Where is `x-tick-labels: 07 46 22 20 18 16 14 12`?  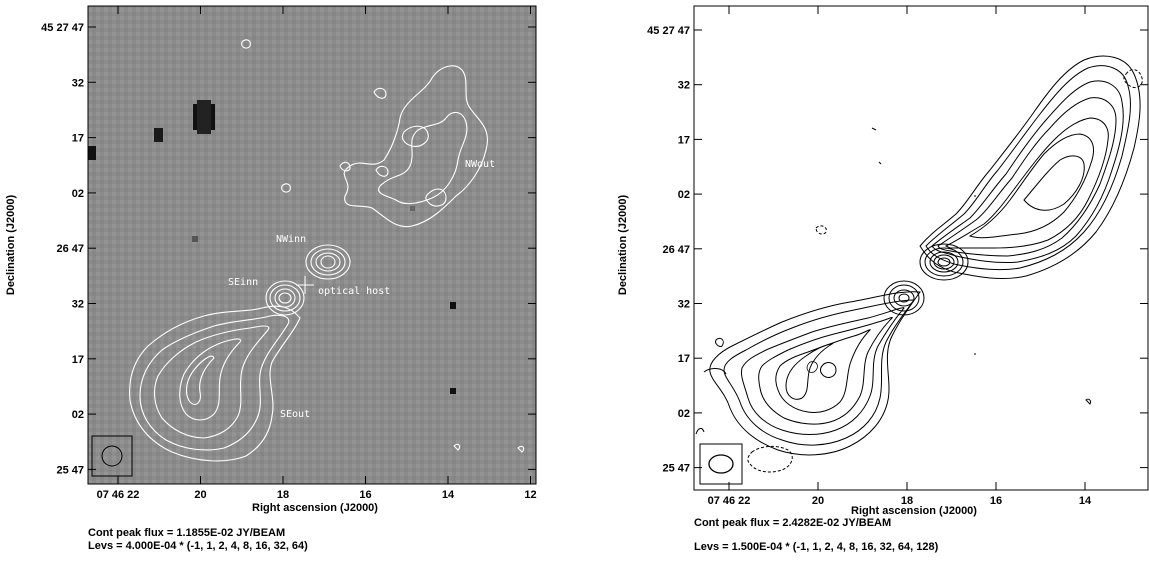
x-tick-labels: 07 46 22 20 18 16 14 12 is located at coordinates (317, 495).